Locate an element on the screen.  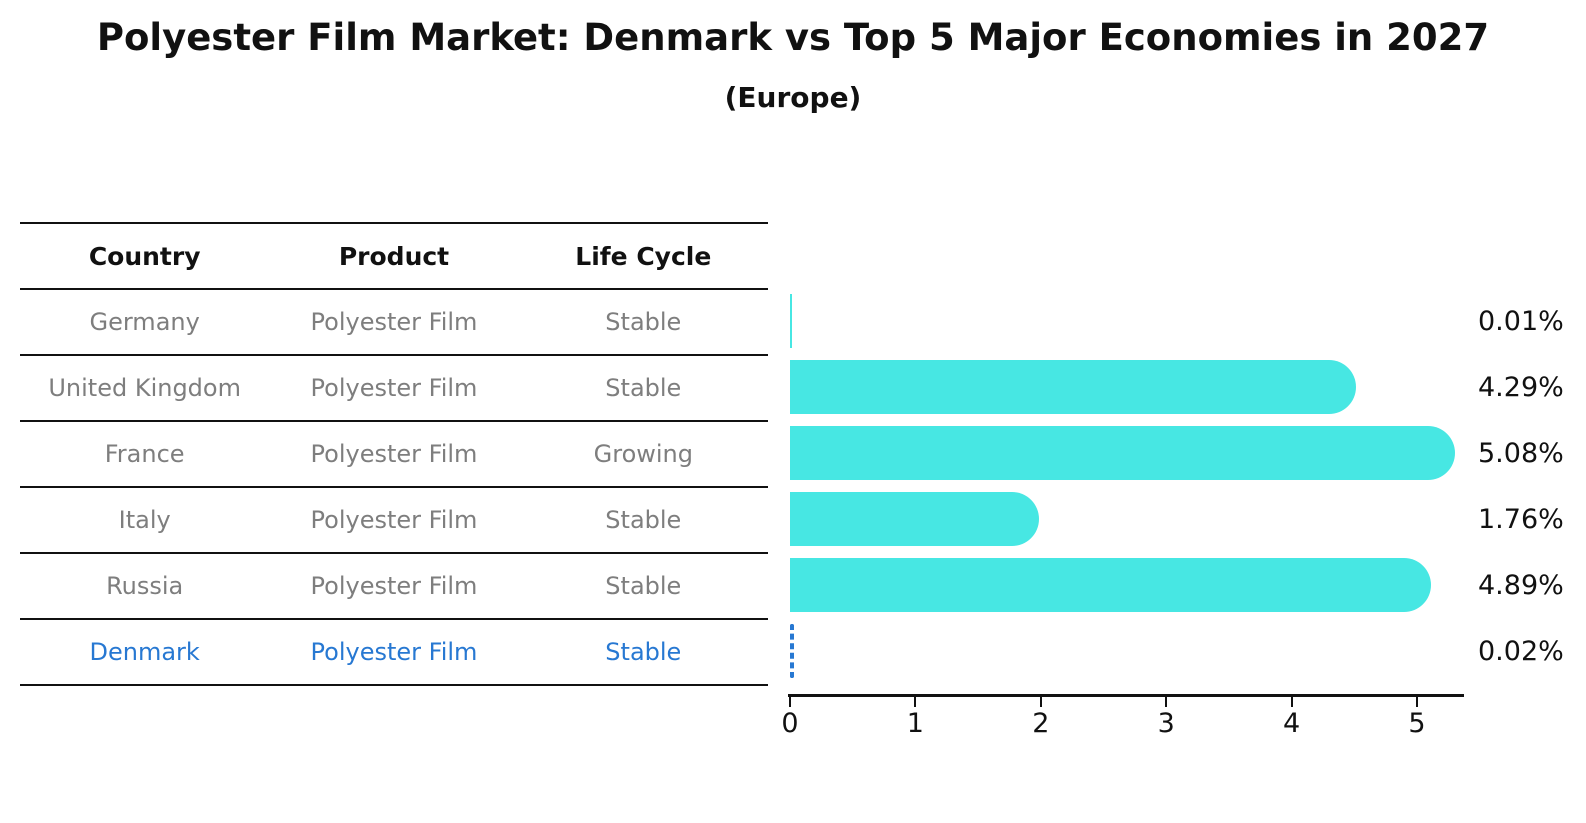
value-label-france: 5.08% is located at coordinates (1521, 453).